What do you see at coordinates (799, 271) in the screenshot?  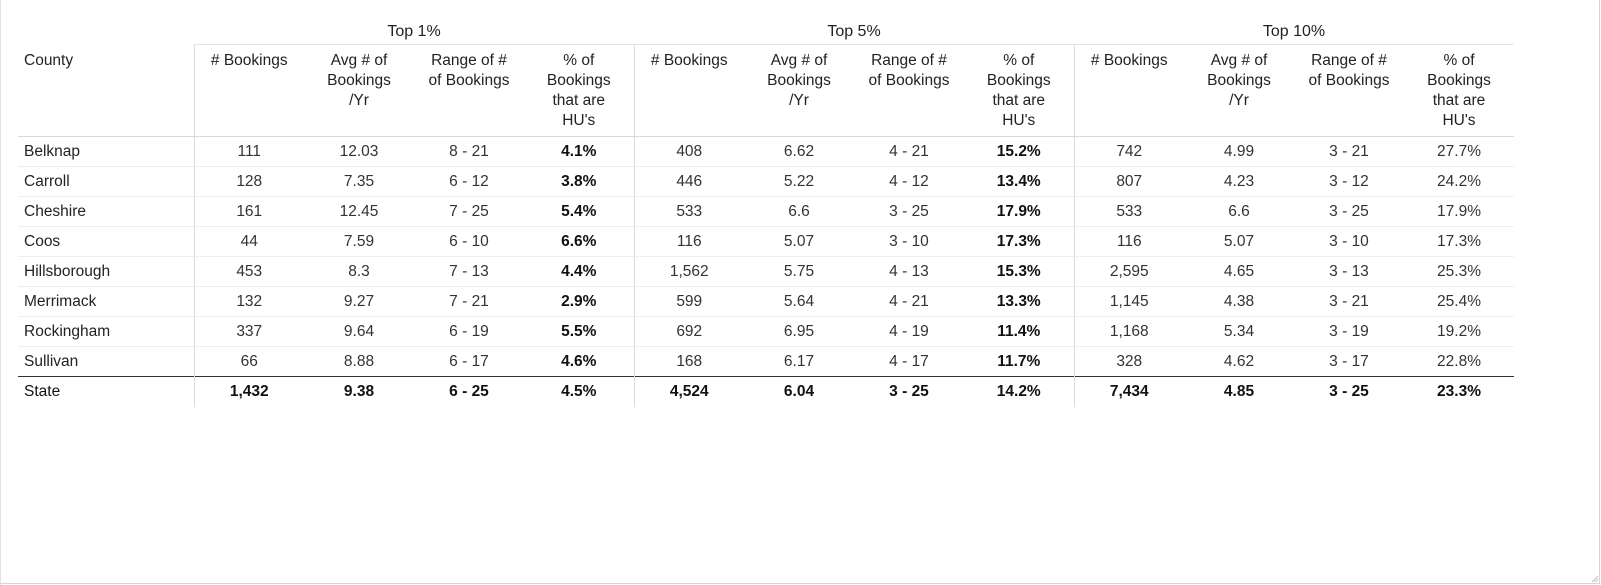 I see `cell-avg-bookings-per-year: 5.75` at bounding box center [799, 271].